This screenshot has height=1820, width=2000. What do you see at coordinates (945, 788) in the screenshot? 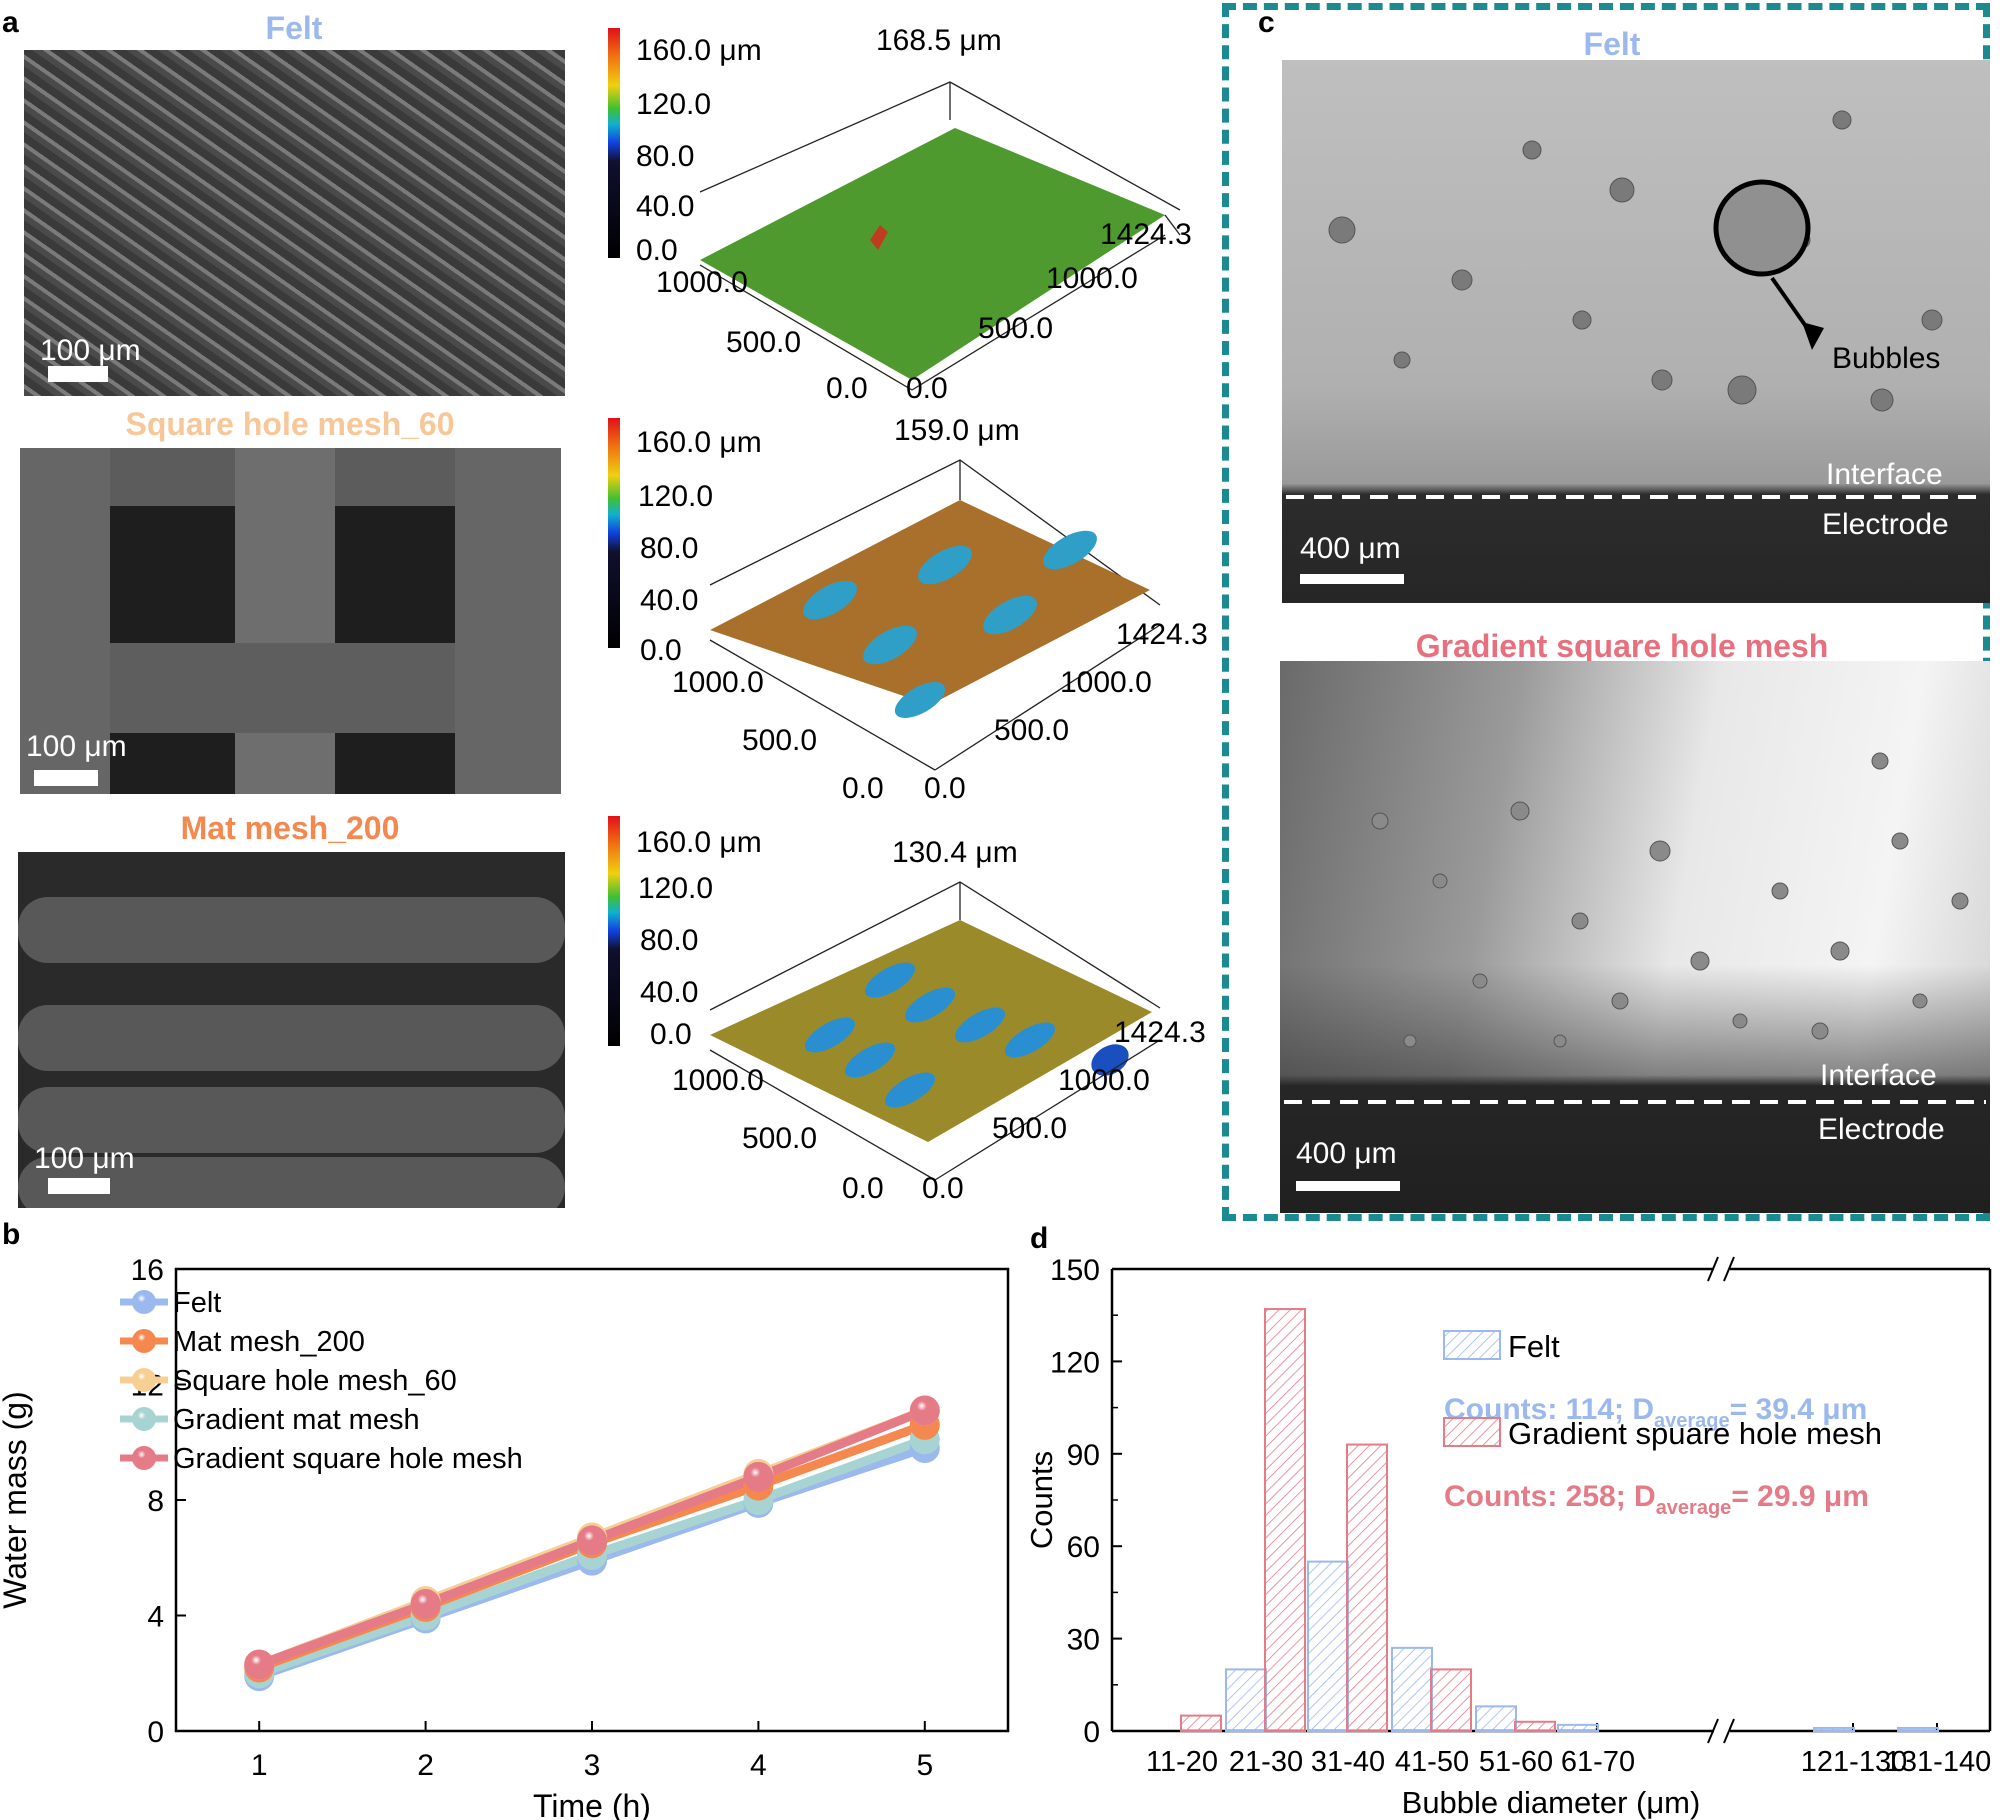
I see `square-hole-axis-right-0: 0.0` at bounding box center [945, 788].